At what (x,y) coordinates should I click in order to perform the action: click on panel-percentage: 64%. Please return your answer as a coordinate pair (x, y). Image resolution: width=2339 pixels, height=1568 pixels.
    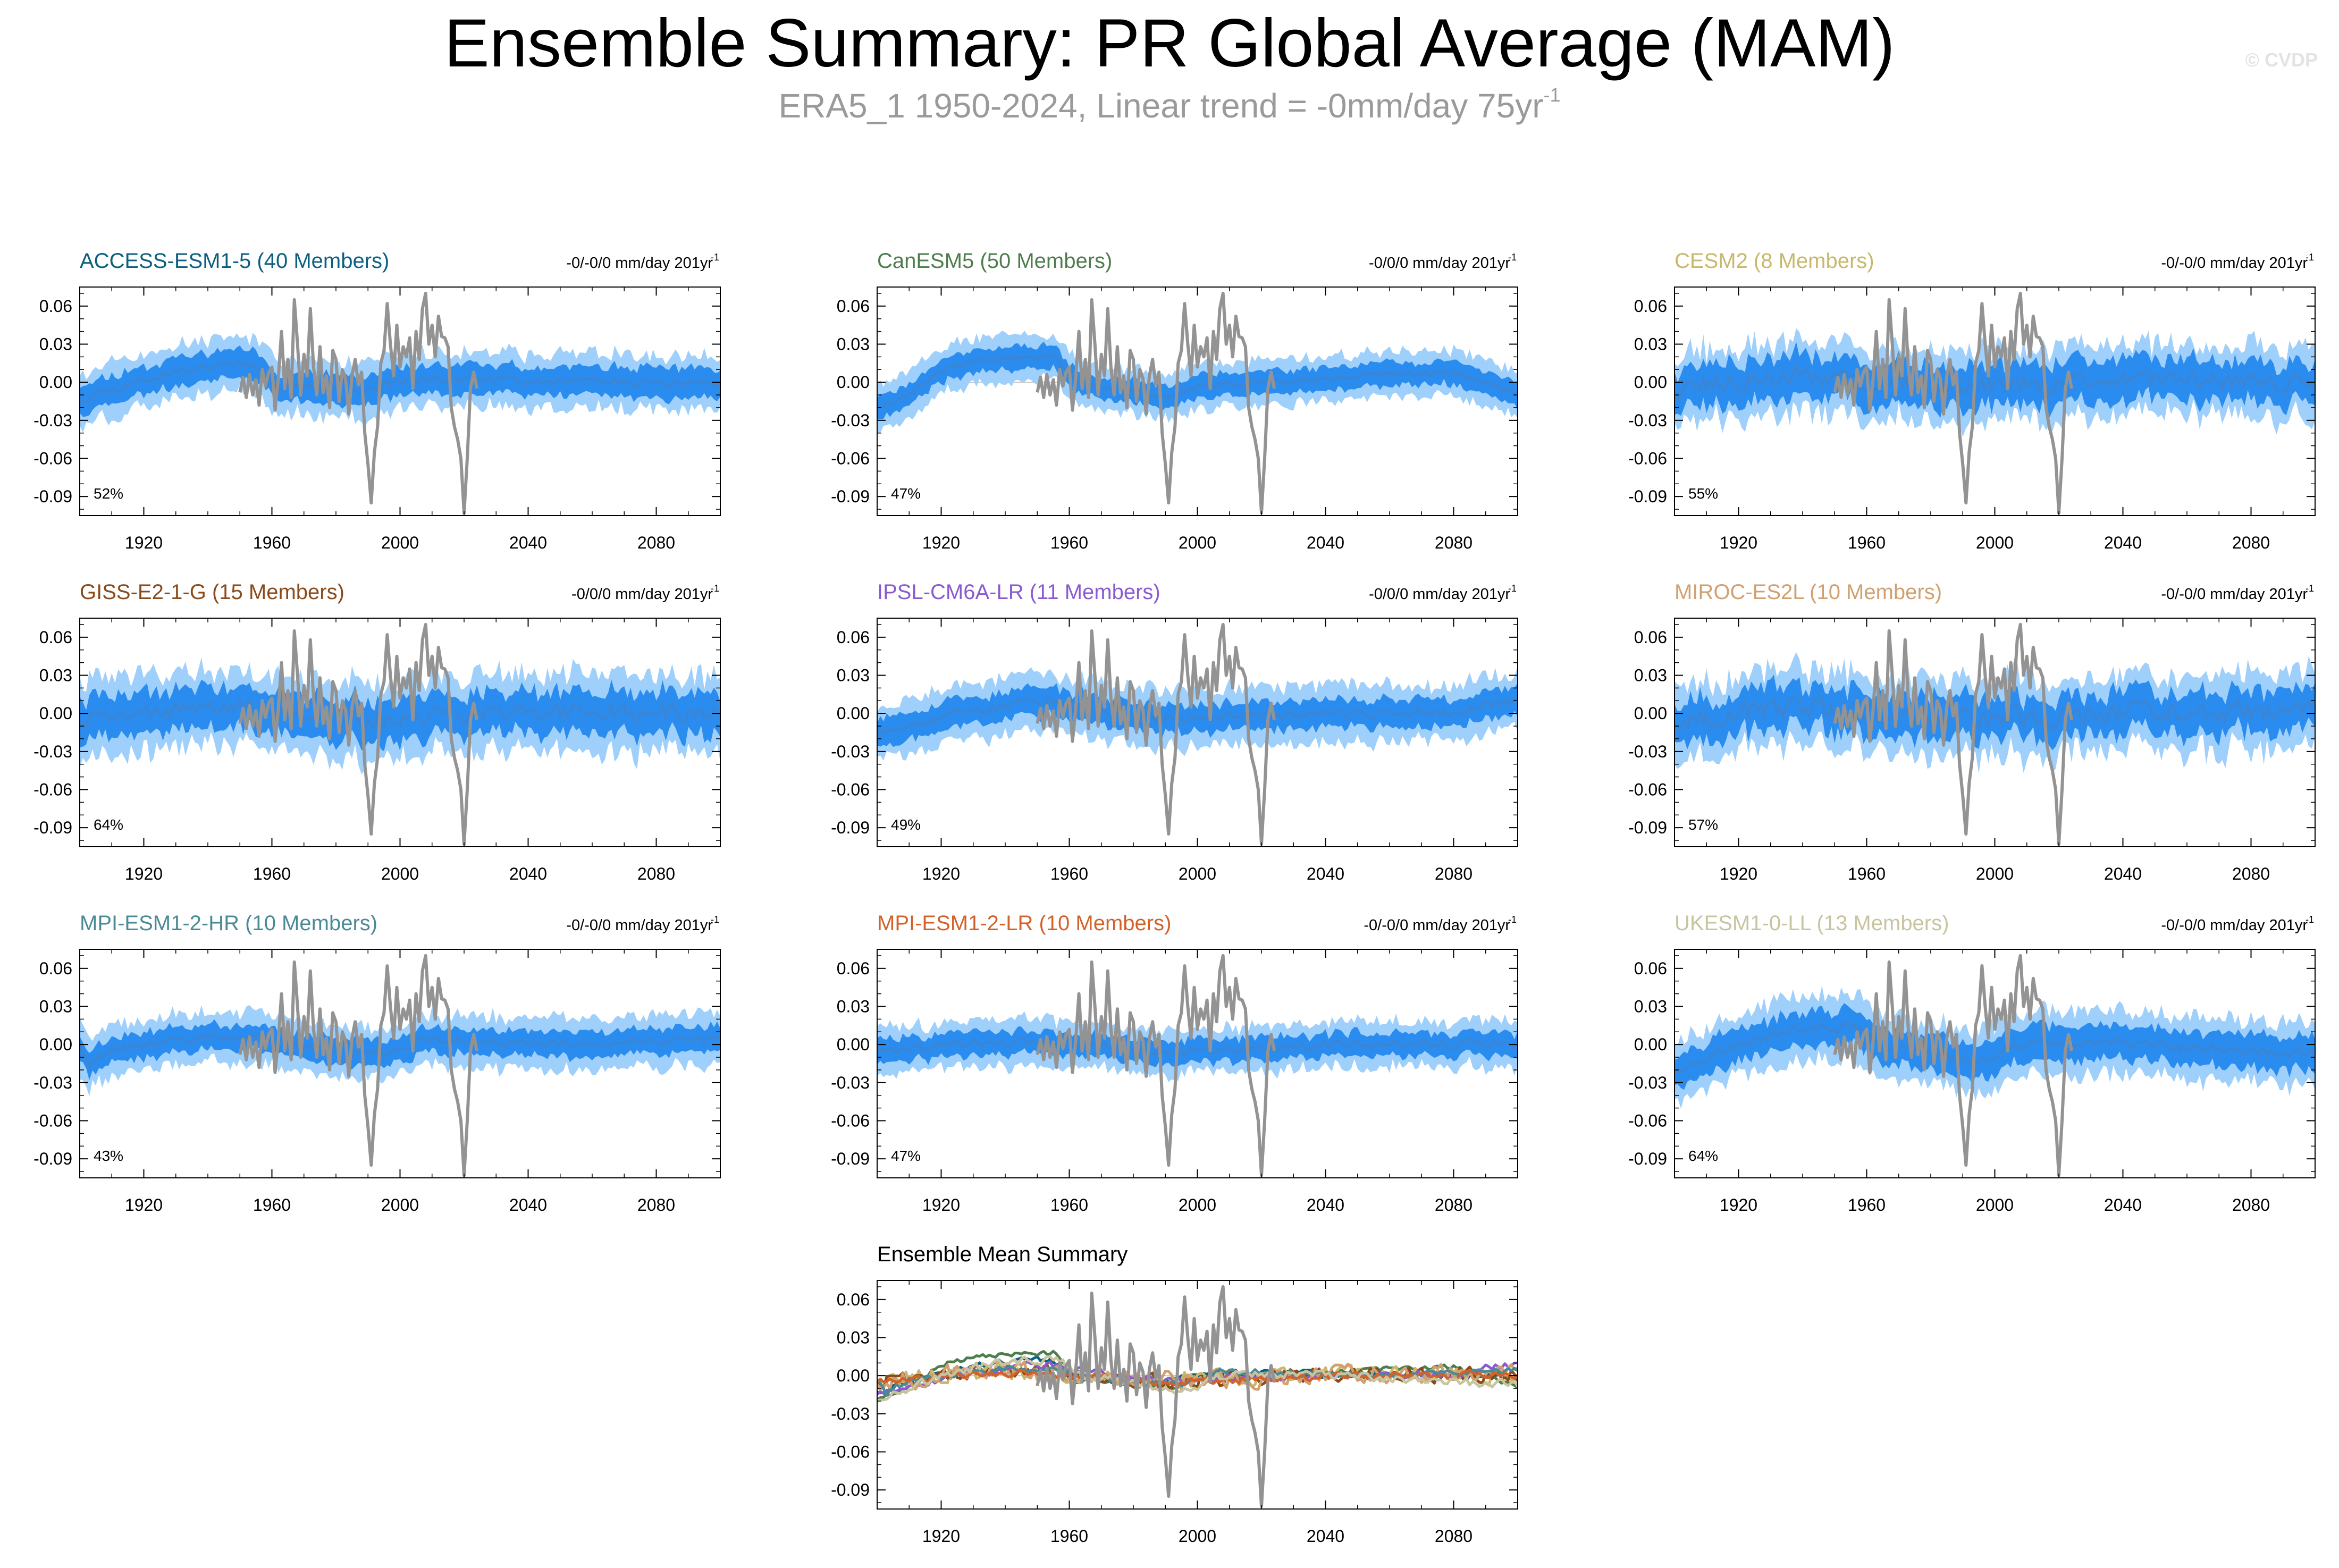
    Looking at the image, I should click on (108, 824).